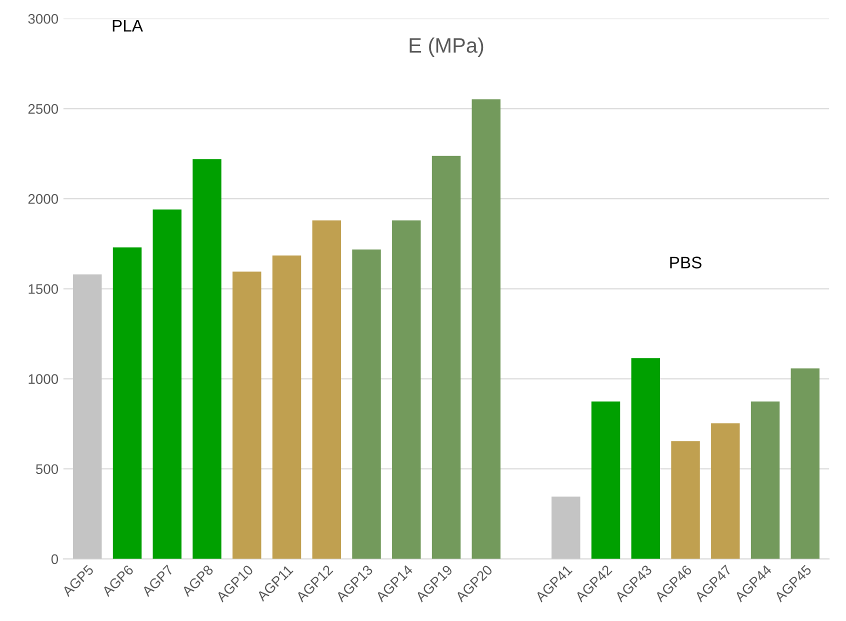 The image size is (846, 621). Describe the element at coordinates (43, 109) in the screenshot. I see `y-tick-label: 2500` at that location.